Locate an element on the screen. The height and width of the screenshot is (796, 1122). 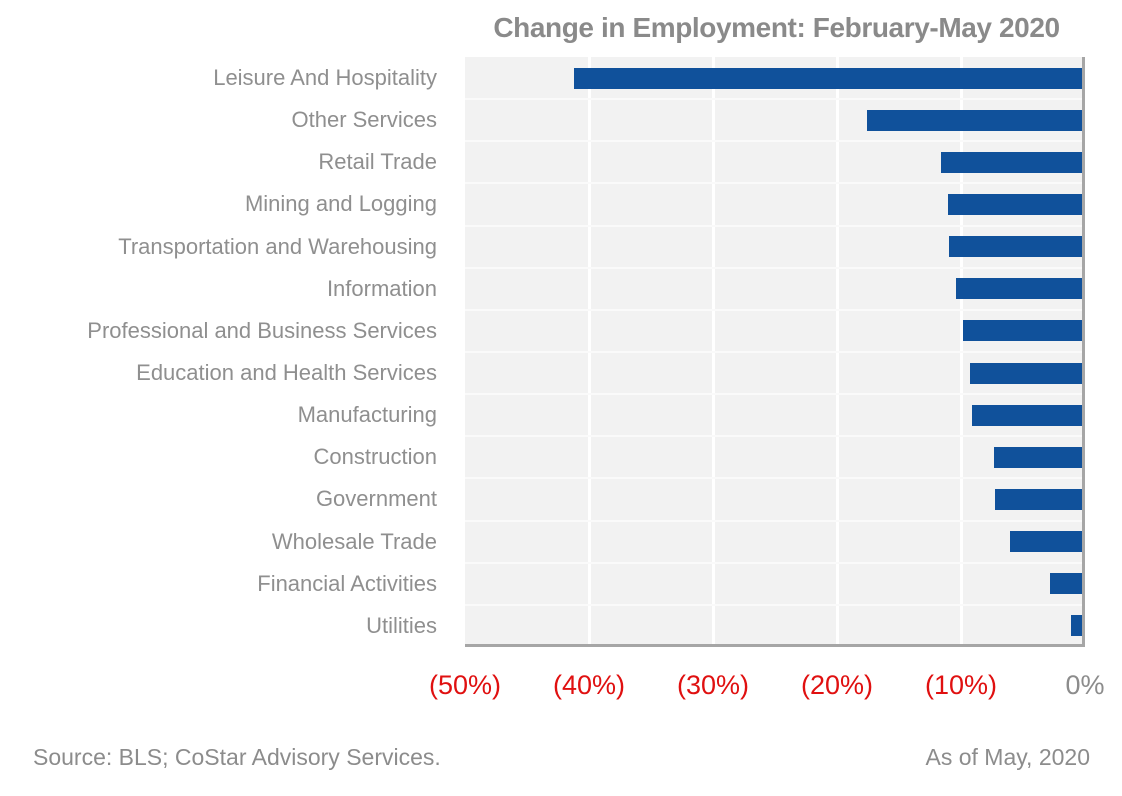
category-label: Wholesale Trade is located at coordinates (354, 541).